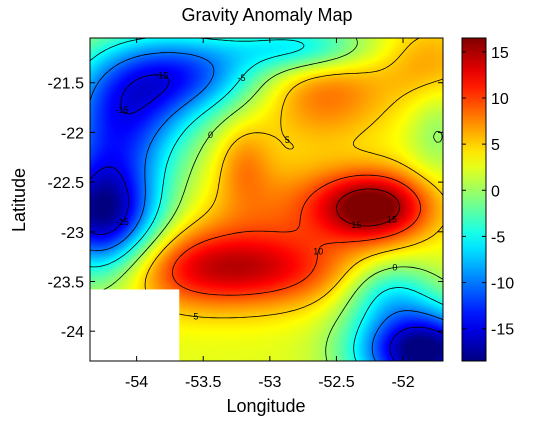  I want to click on x-tick-label: -54, so click(136, 382).